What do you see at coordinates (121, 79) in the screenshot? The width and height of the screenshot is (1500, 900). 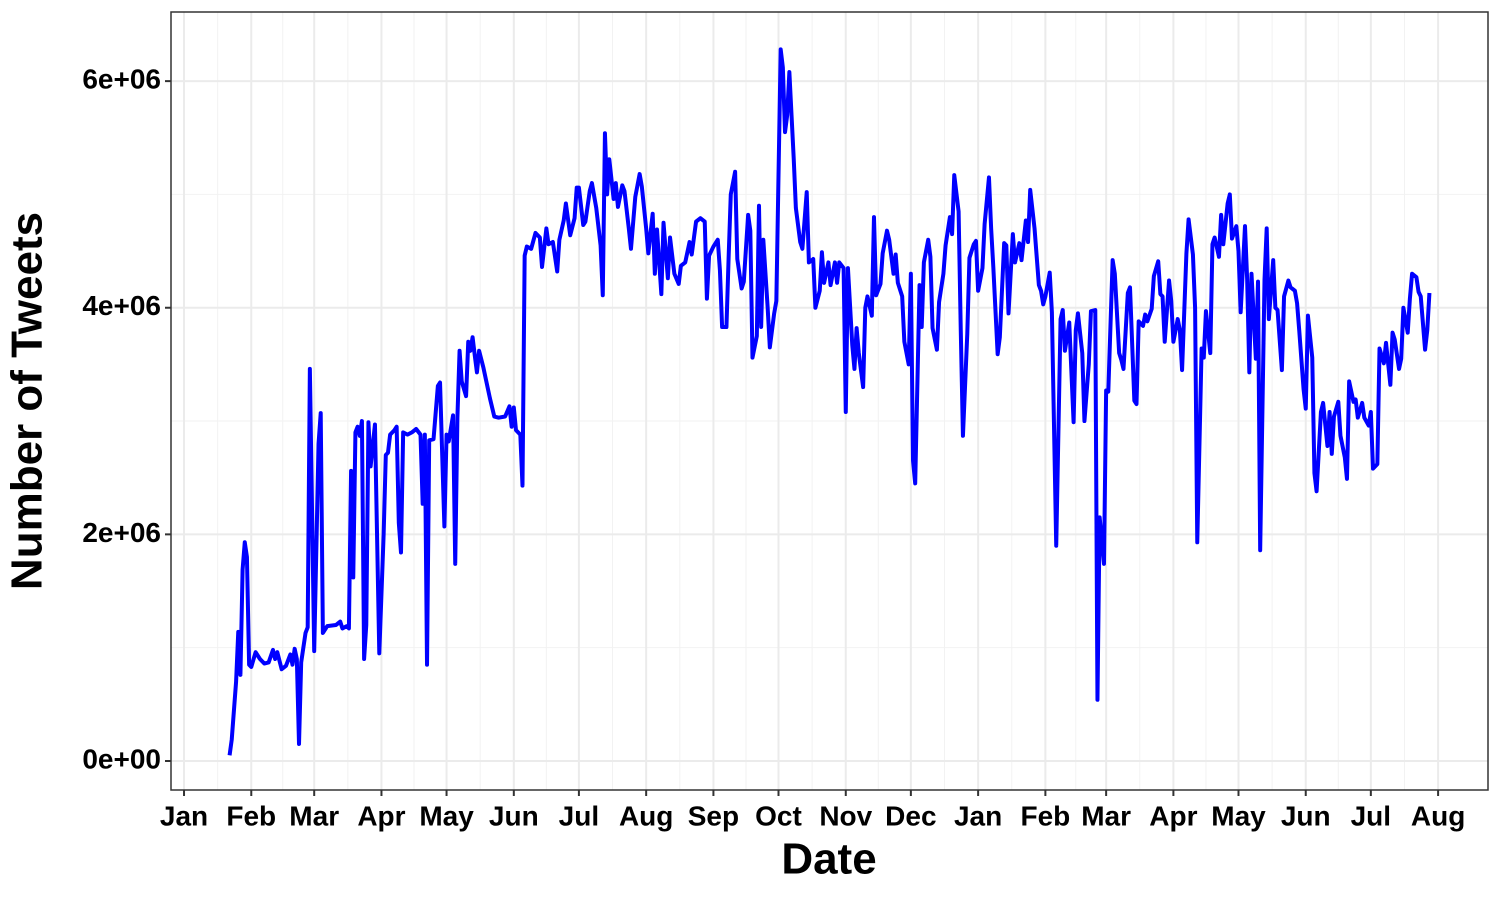 I see `y-tick-label: 6e+06` at bounding box center [121, 79].